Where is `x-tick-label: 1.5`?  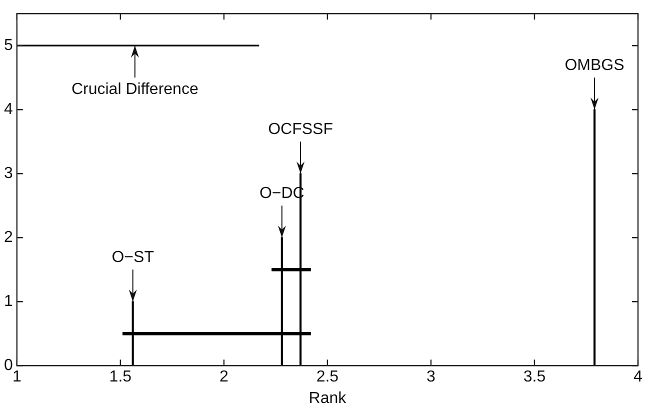
x-tick-label: 1.5 is located at coordinates (120, 377).